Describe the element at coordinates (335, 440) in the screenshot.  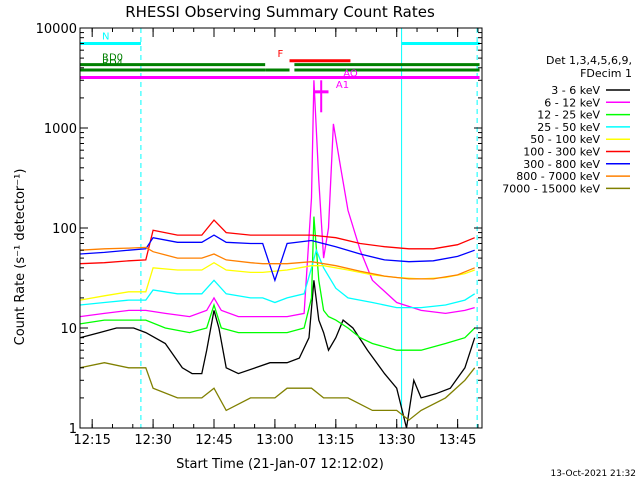
I see `x-tick-label: 13:15` at that location.